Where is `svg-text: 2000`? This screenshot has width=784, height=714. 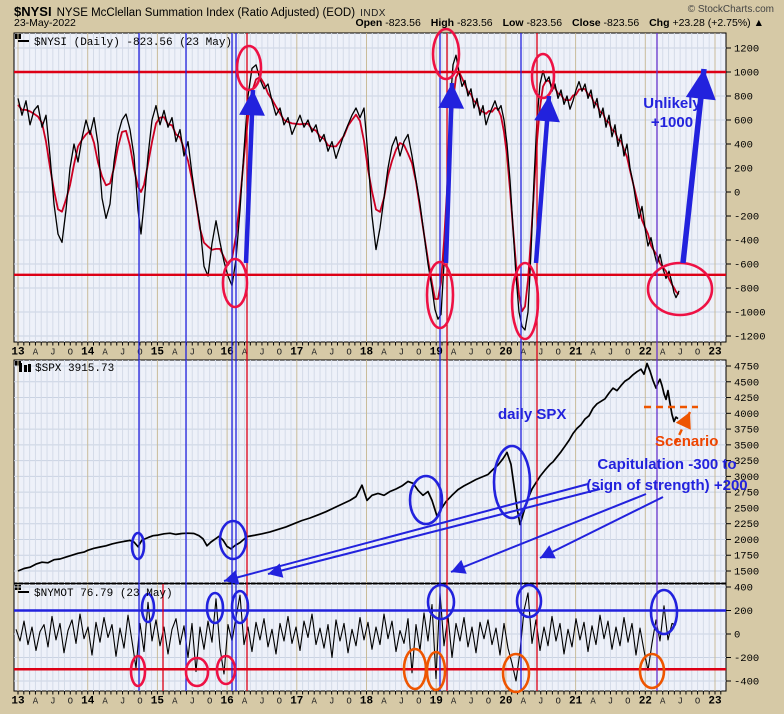
svg-text: 2000 is located at coordinates (746, 541).